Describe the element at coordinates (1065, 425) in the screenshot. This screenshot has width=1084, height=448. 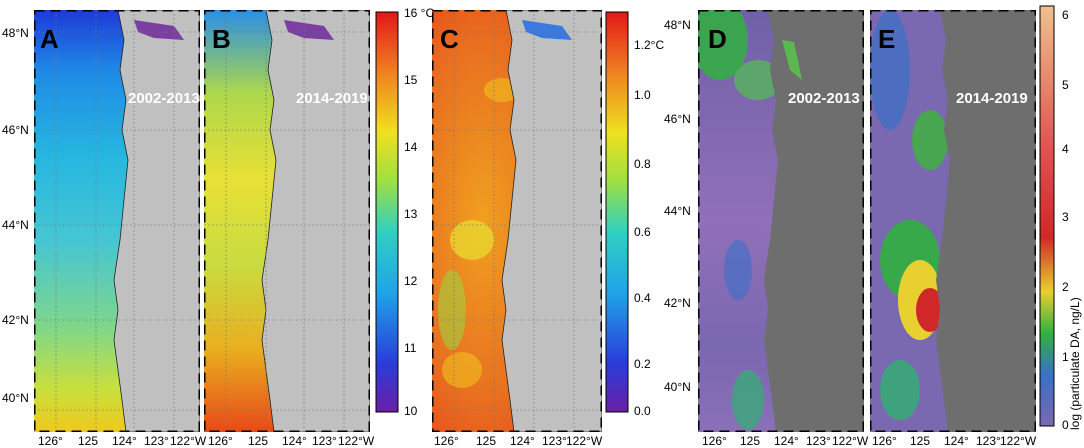
I see `colorbar-da-tick: 0` at that location.